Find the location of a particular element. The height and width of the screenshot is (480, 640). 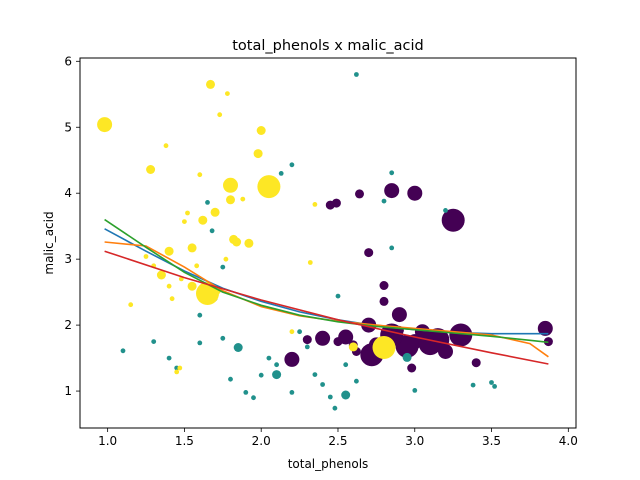

x-axis: 1.0 1.5 2.0 2.5 3.0 3.5 4.0 is located at coordinates (338, 438).